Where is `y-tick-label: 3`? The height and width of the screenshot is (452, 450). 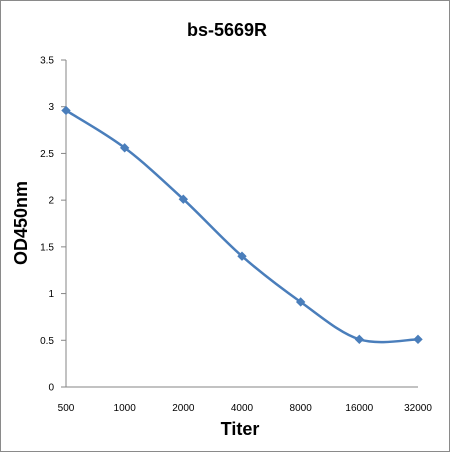 y-tick-label: 3 is located at coordinates (51, 107).